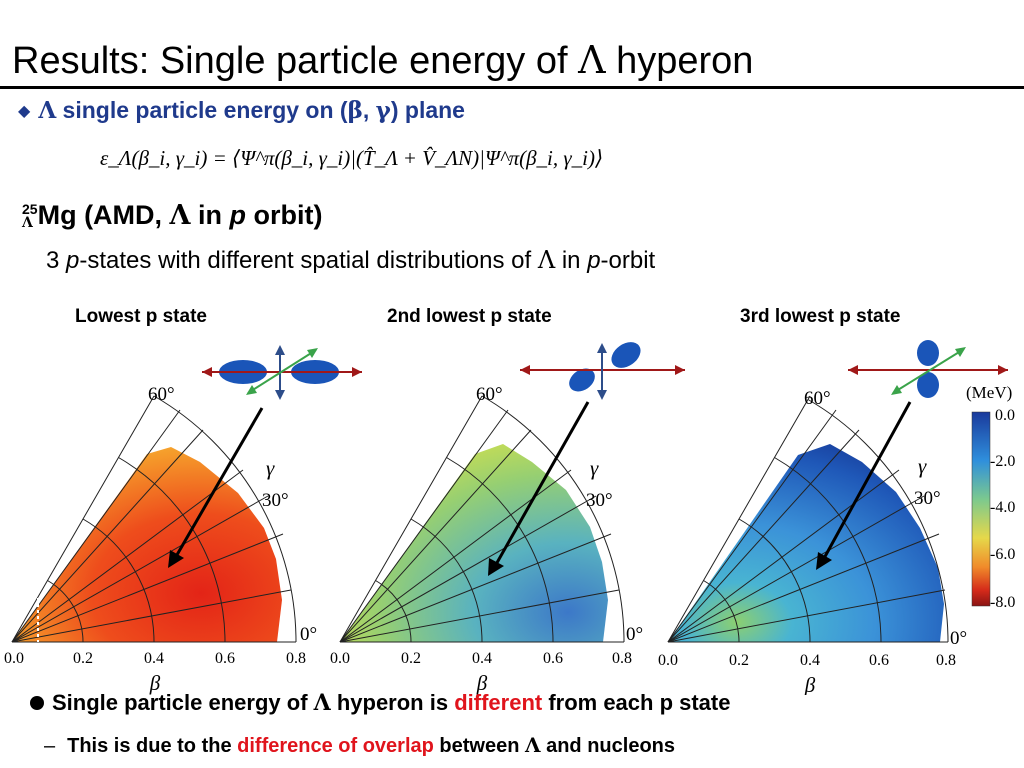 This screenshot has width=1024, height=768. Describe the element at coordinates (282, 372) in the screenshot. I see `density-icon-lowest` at that location.